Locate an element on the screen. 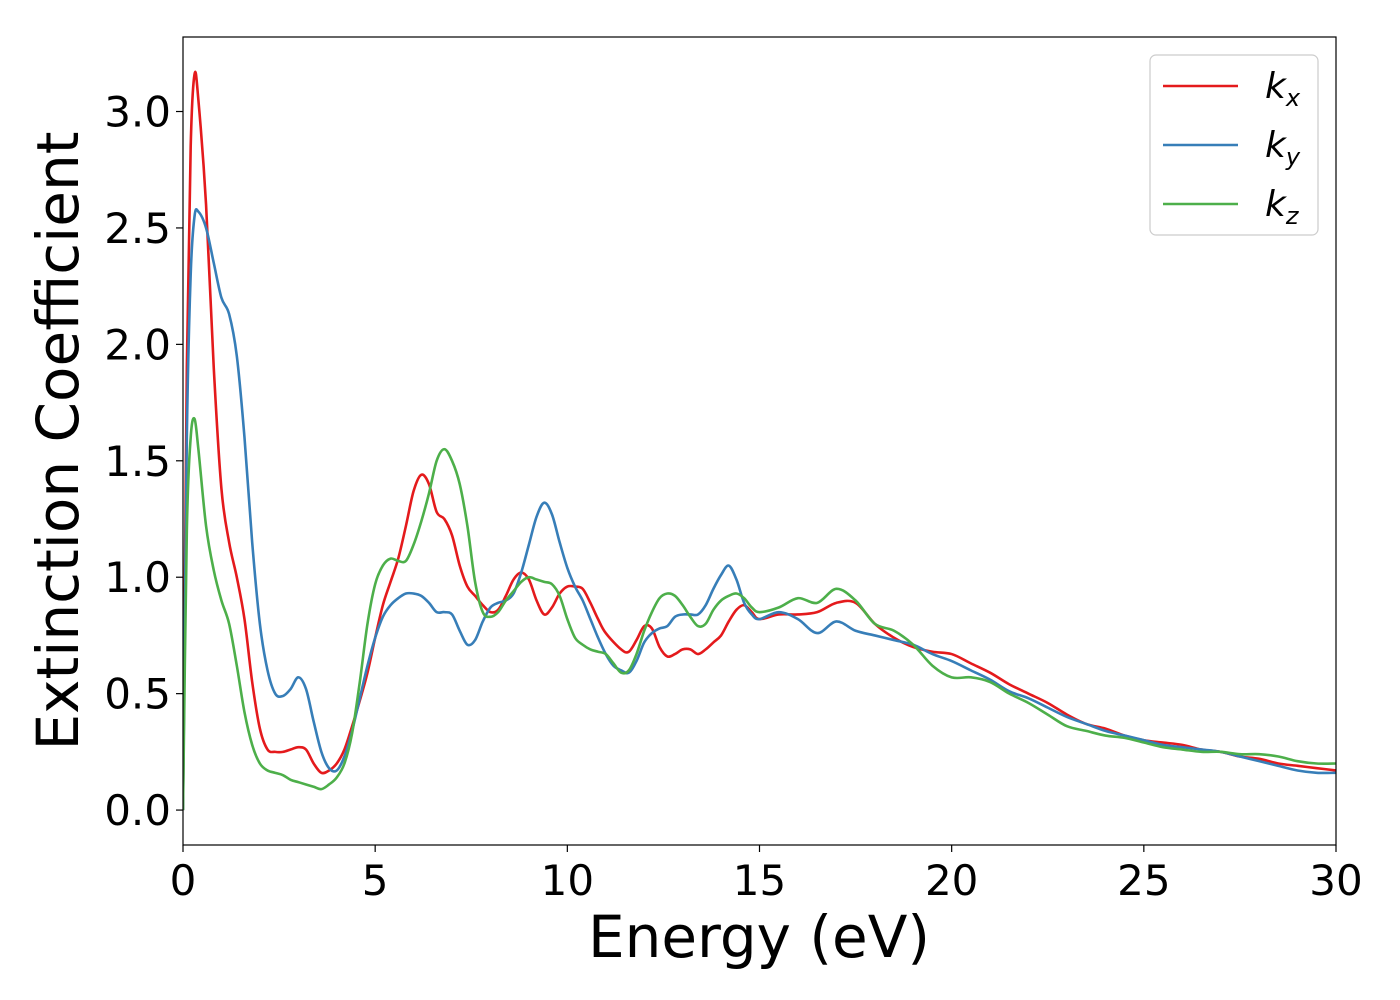 Image resolution: width=1400 pixels, height=1000 pixels. legend-label-subscript: z is located at coordinates (1292, 216).